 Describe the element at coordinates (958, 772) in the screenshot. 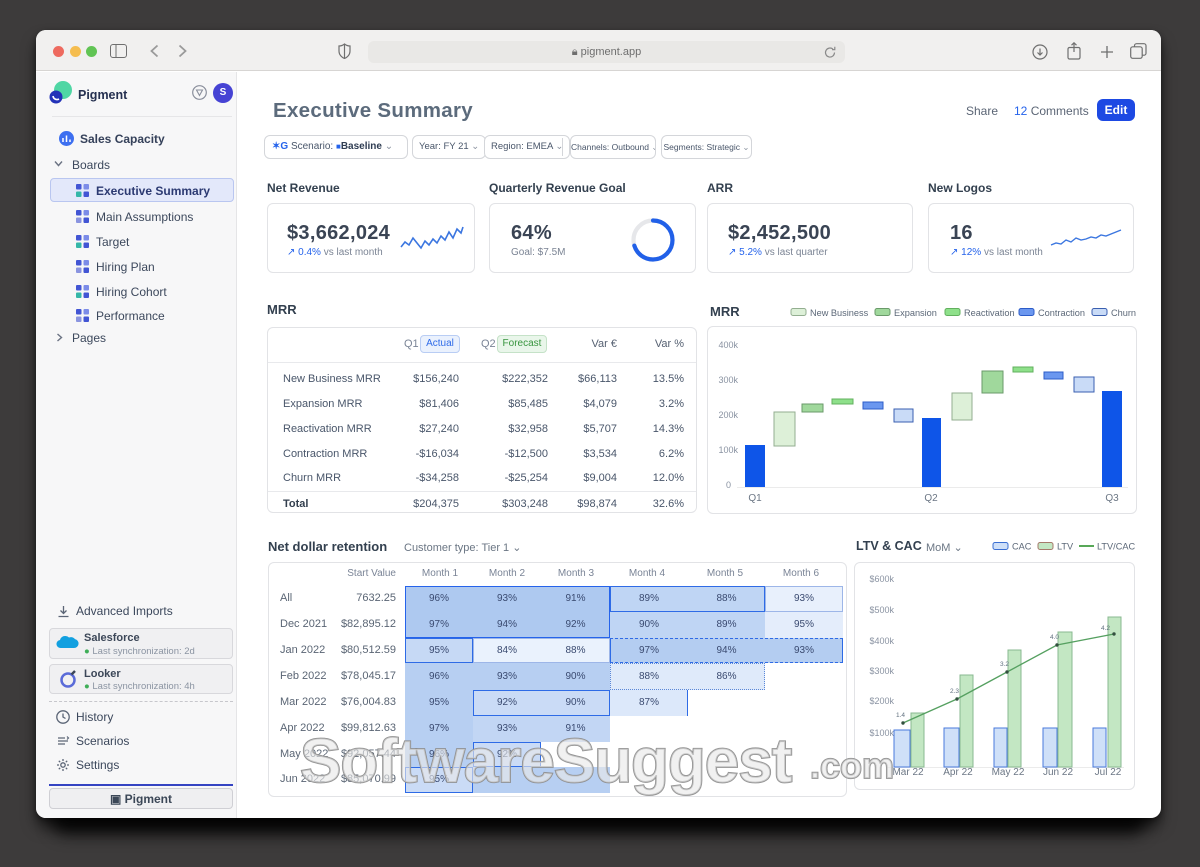

I see `svg-text: Apr 22` at that location.